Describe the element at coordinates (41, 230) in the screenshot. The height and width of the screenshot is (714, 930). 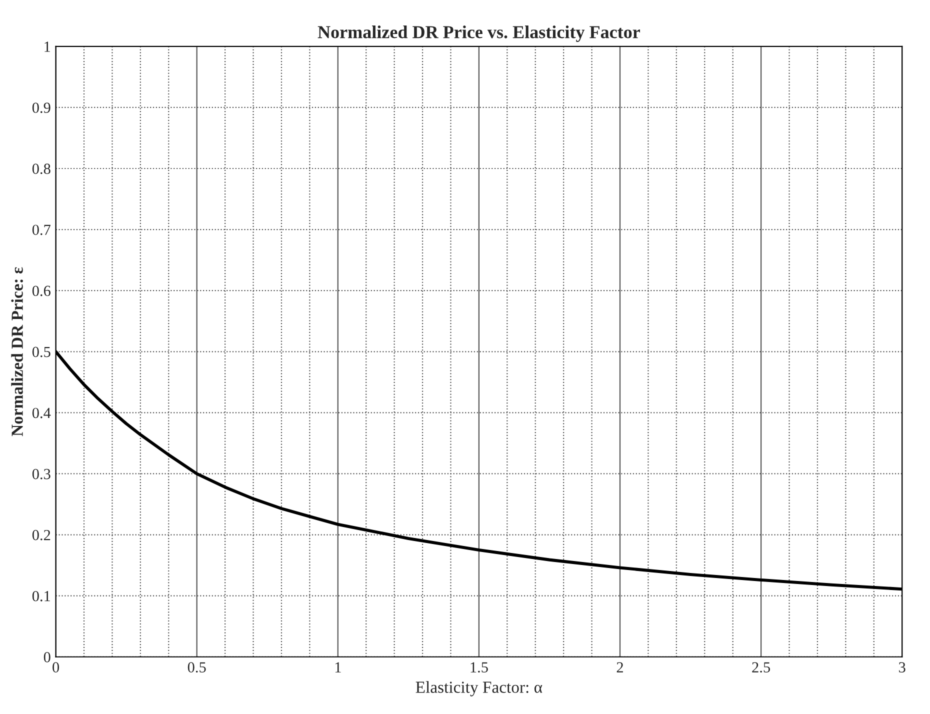
I see `y-tick-label: 0.7` at that location.